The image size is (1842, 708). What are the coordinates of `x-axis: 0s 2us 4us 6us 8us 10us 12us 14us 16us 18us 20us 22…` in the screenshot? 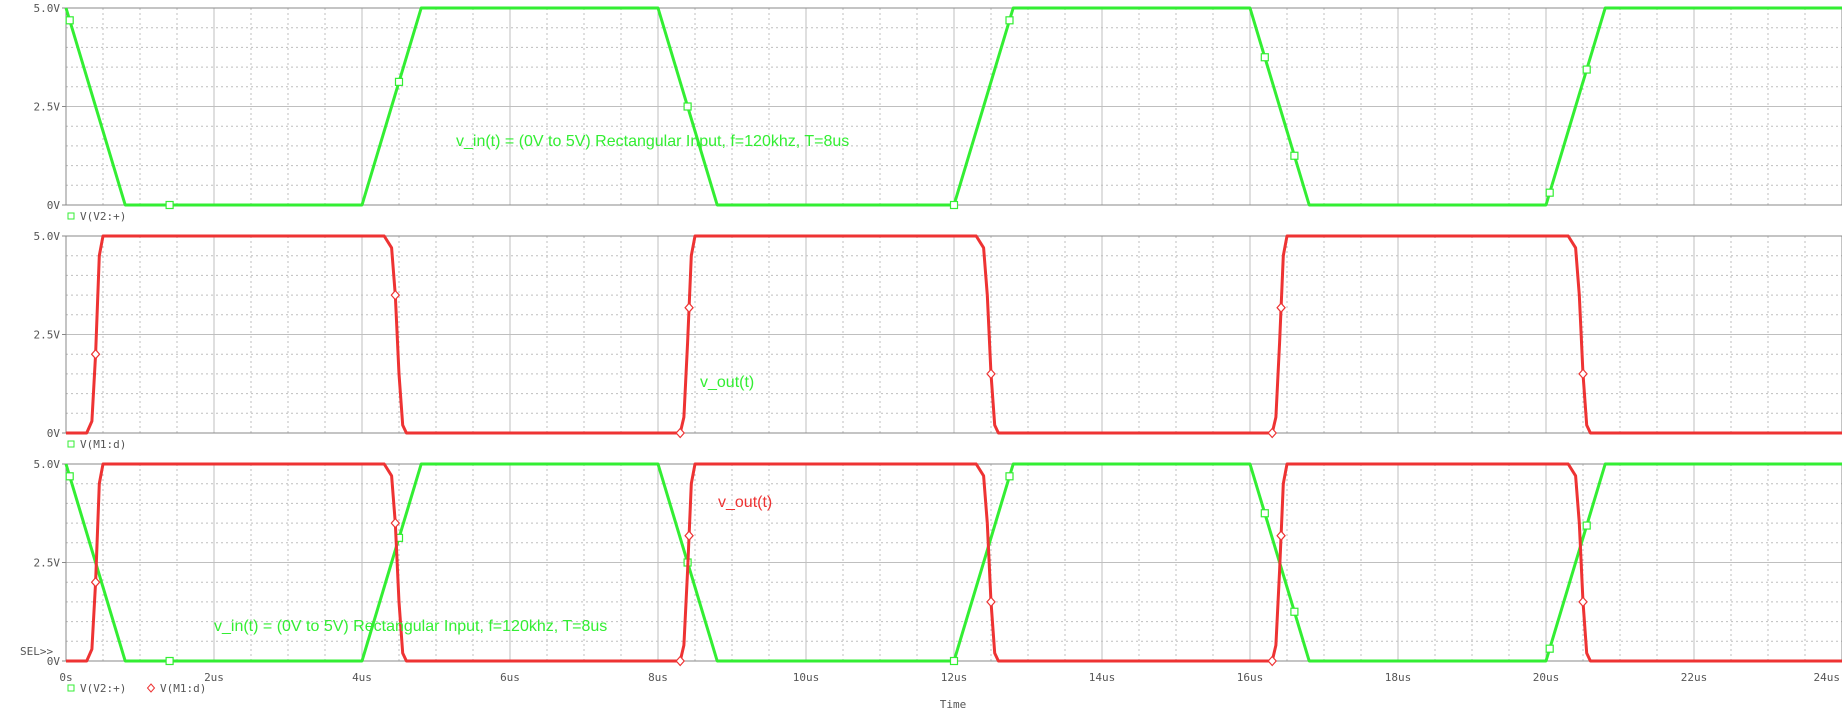 It's located at (949, 689).